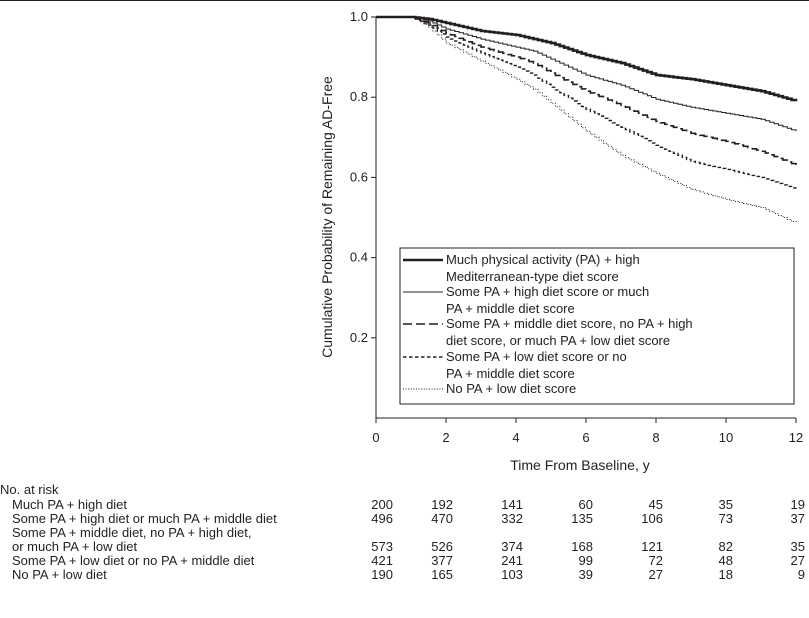 The height and width of the screenshot is (618, 809). What do you see at coordinates (70, 504) in the screenshot?
I see `risk-row-label: Much PA + high diet` at bounding box center [70, 504].